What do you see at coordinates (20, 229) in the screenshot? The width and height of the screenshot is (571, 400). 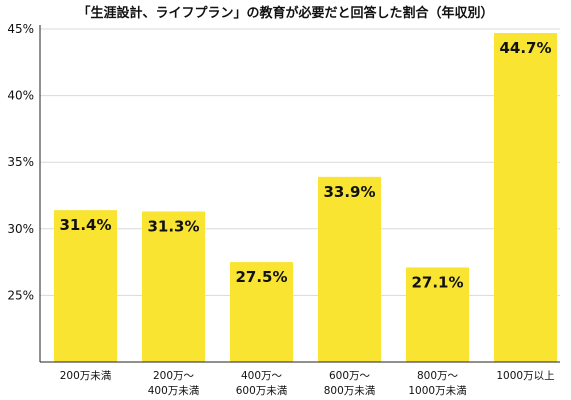 I see `y-tick-label: 30%` at bounding box center [20, 229].